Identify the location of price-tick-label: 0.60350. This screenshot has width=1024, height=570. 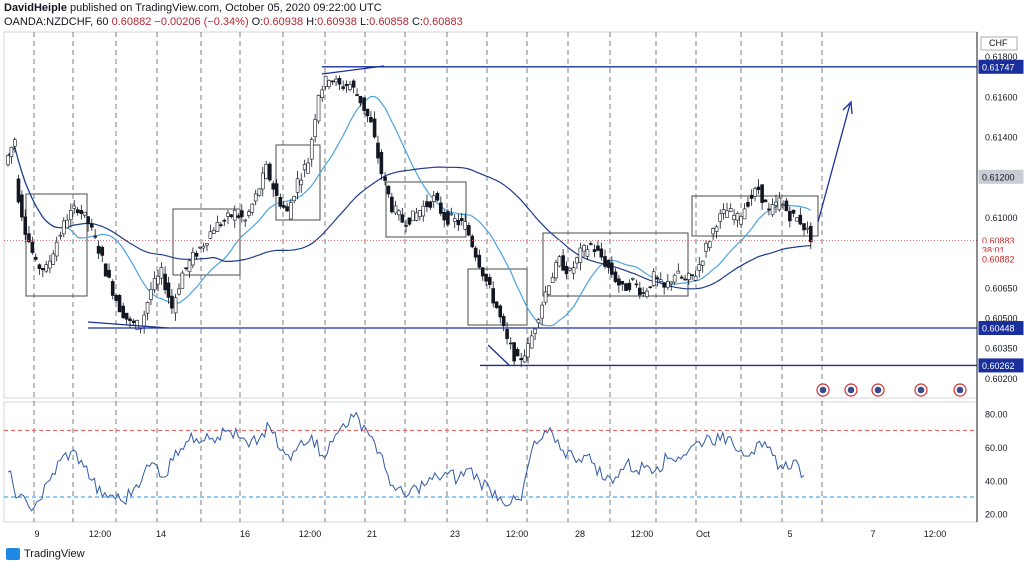
(1001, 349).